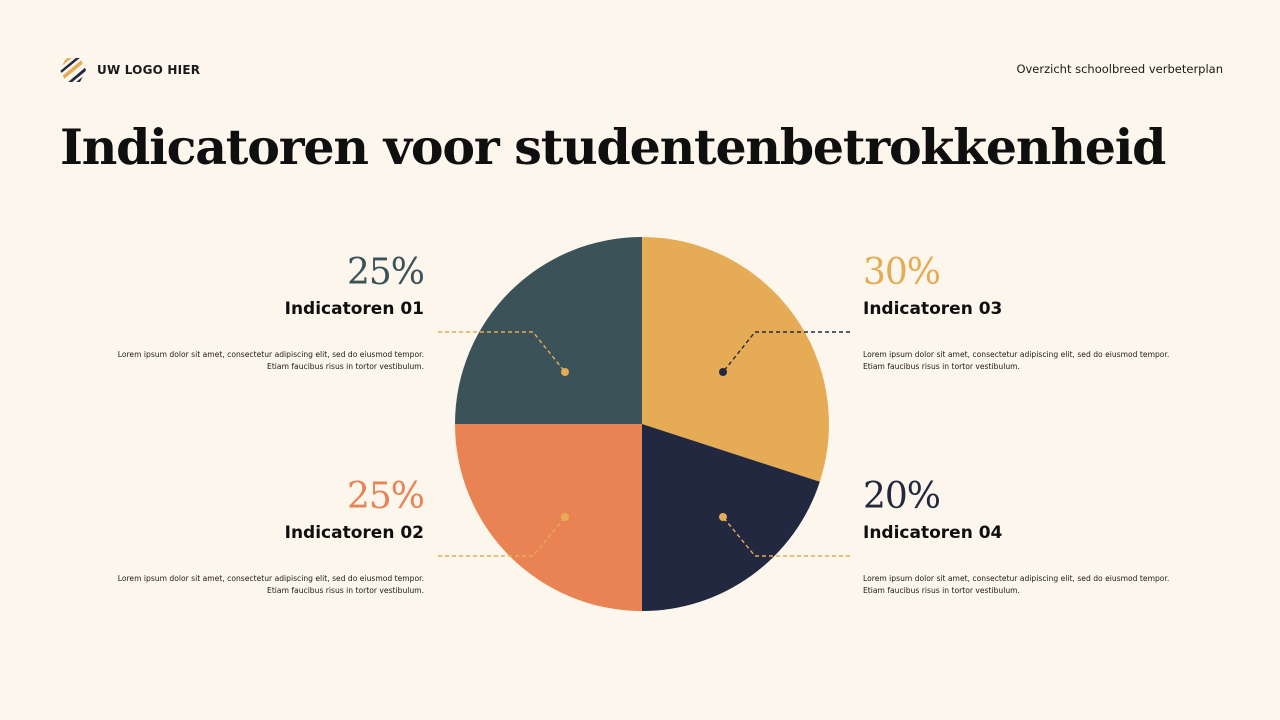  Describe the element at coordinates (354, 533) in the screenshot. I see `indicator-02-name: Indicatoren 02` at that location.